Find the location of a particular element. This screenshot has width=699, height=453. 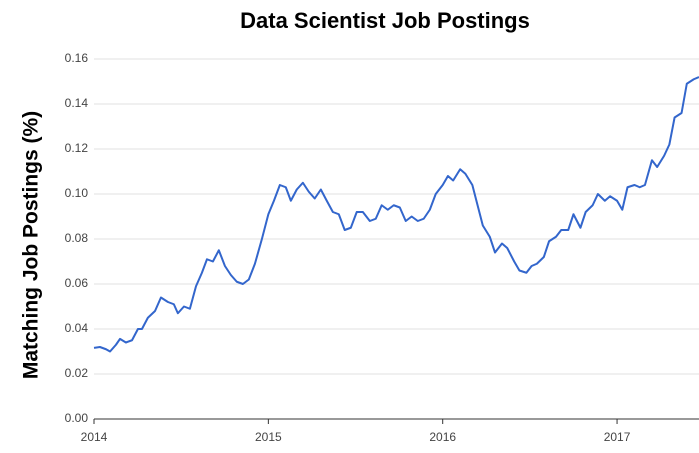

y-tick-label: 0.02 is located at coordinates (77, 373).